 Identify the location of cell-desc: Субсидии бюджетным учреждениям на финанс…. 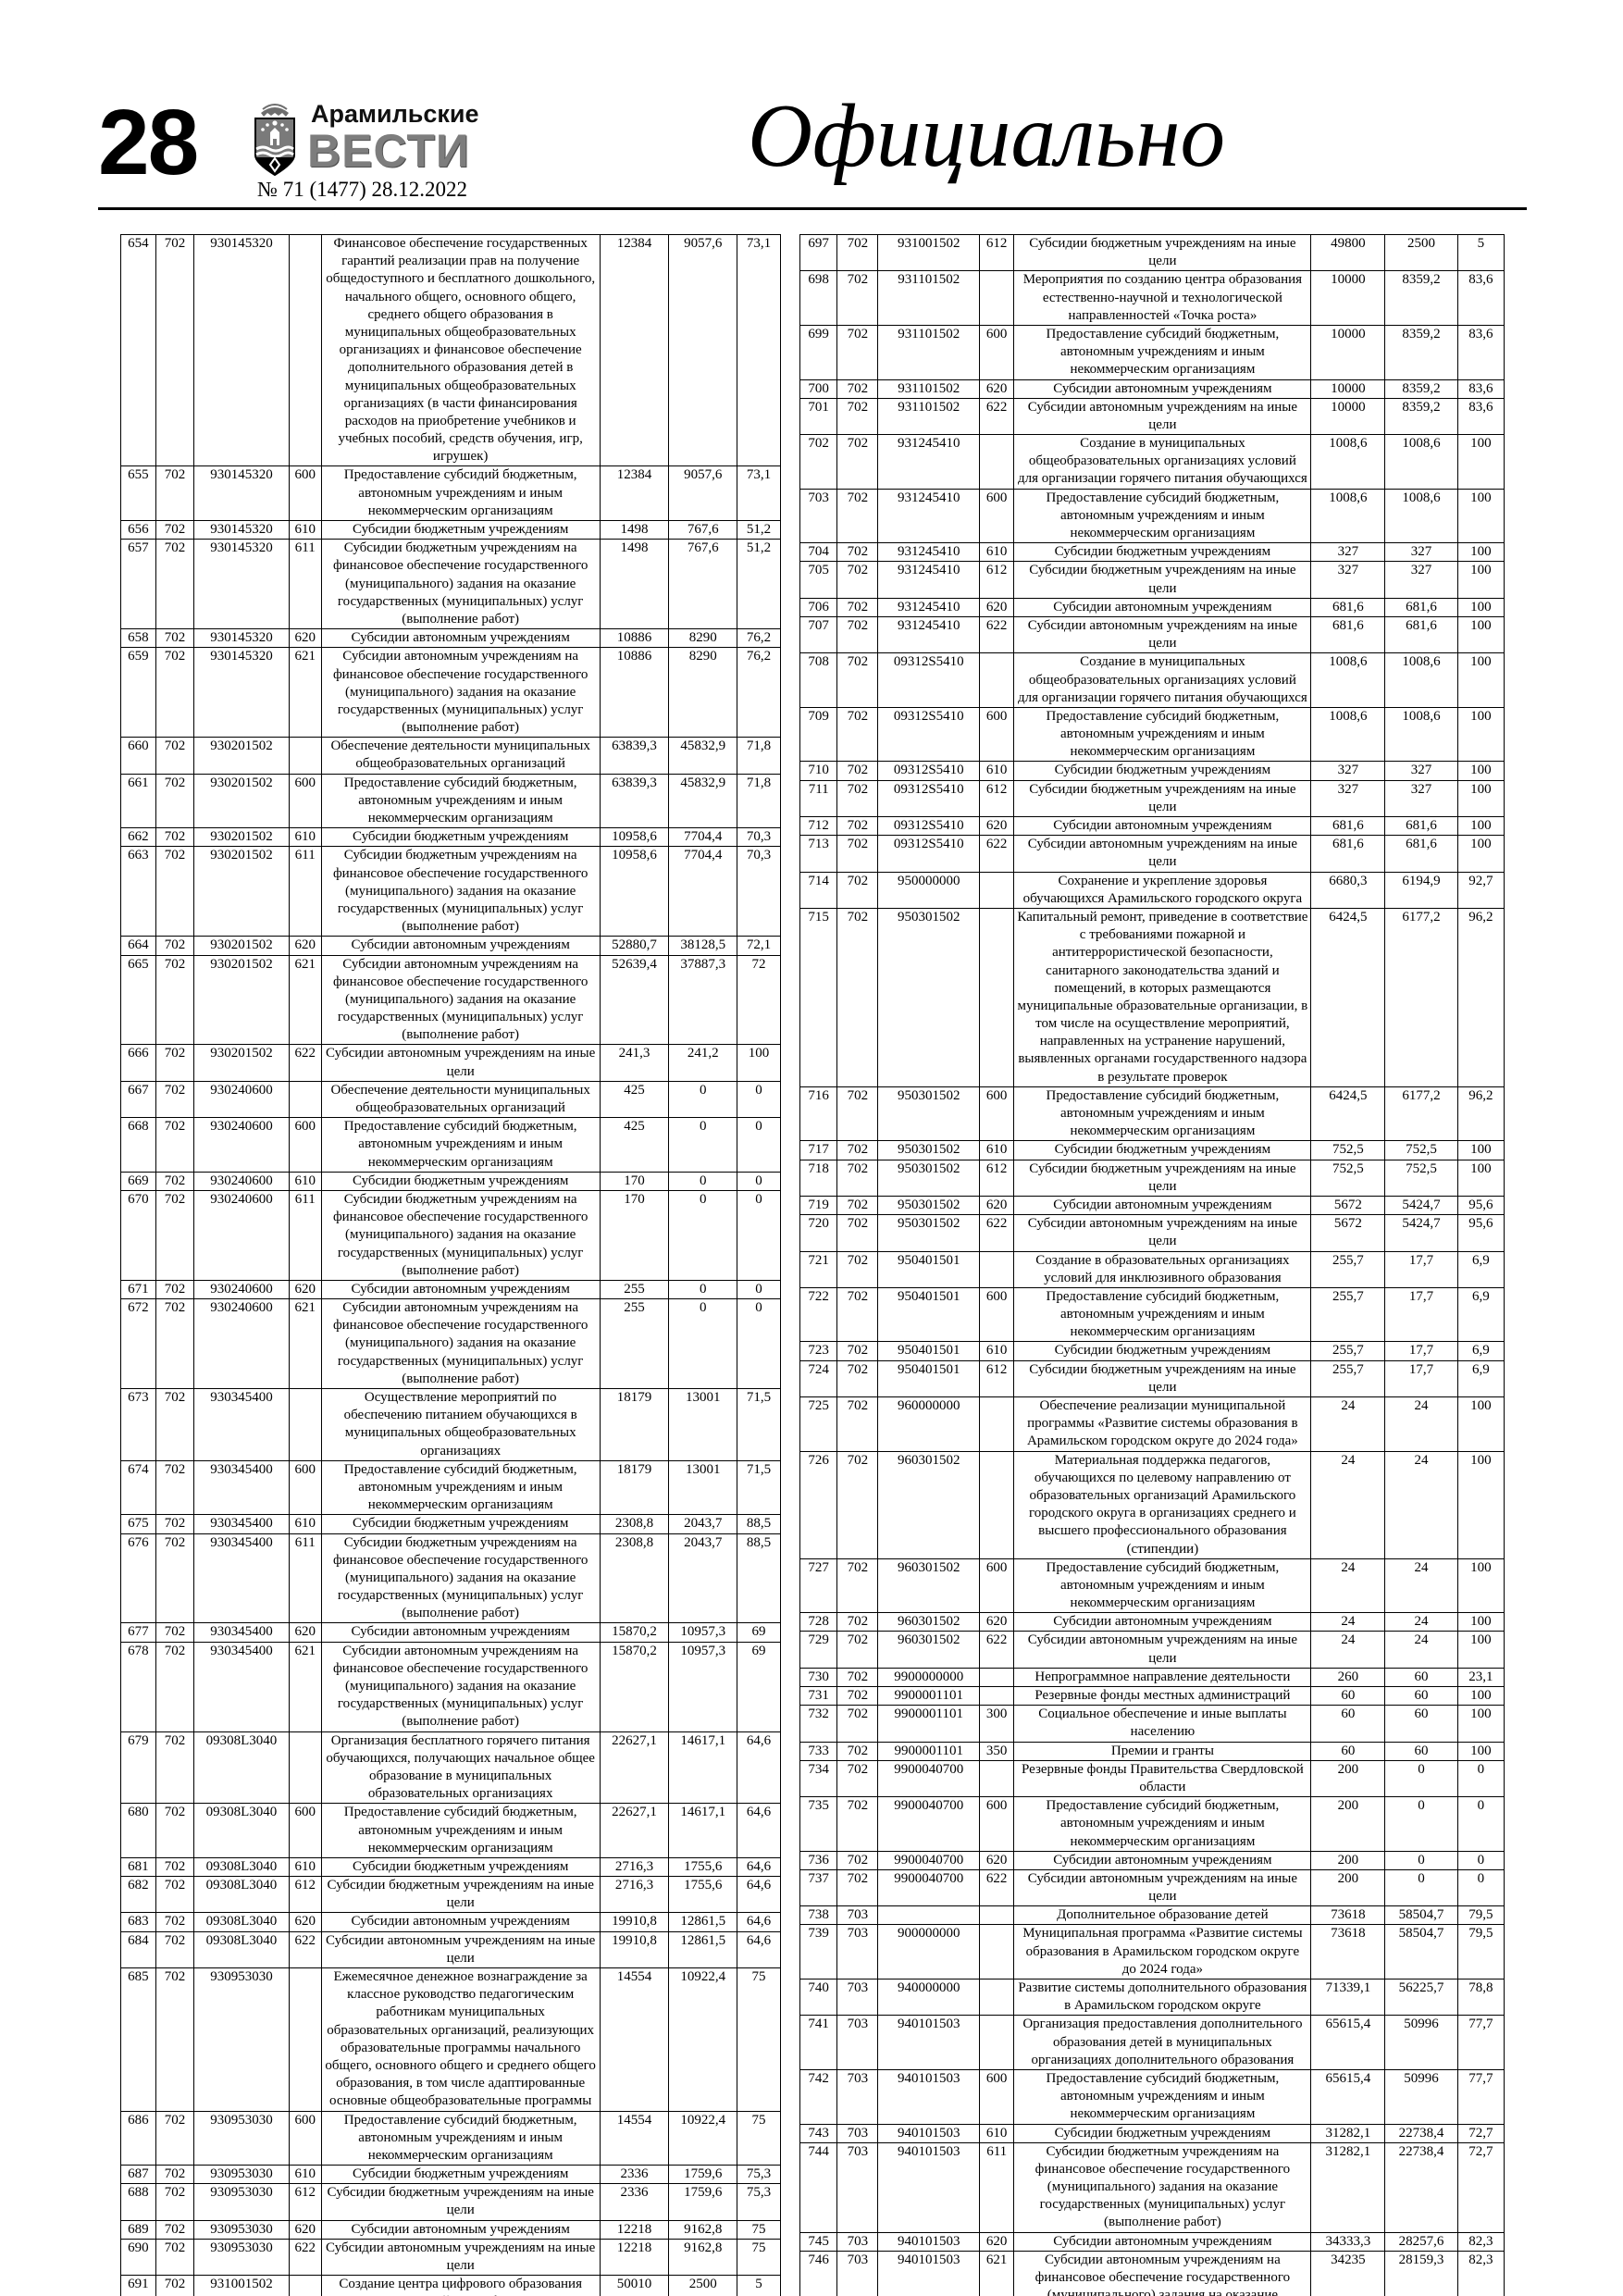
(460, 892).